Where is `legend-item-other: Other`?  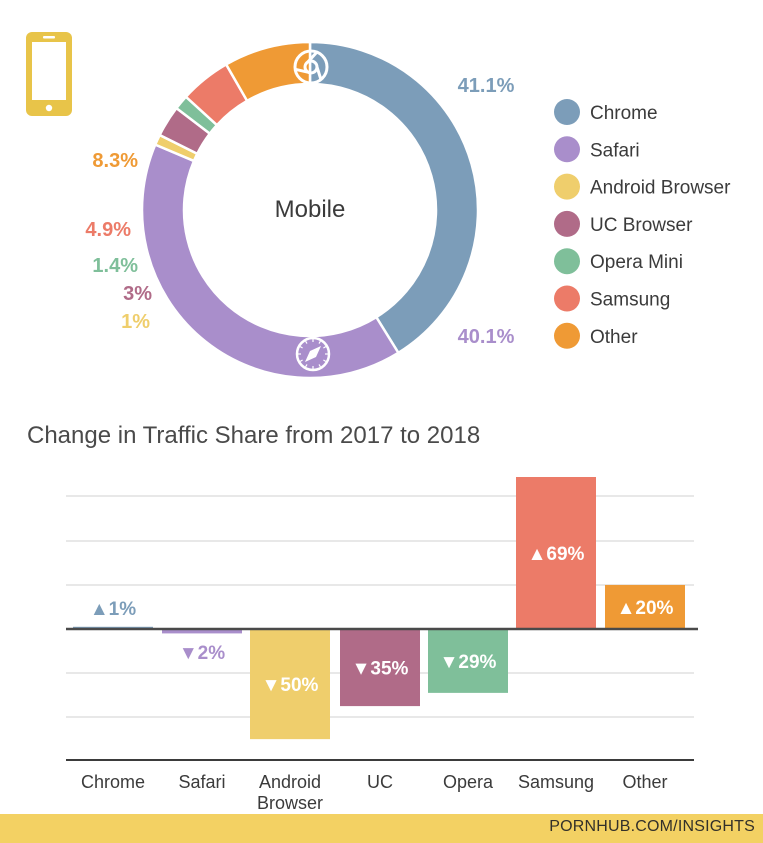
legend-item-other: Other is located at coordinates (596, 335).